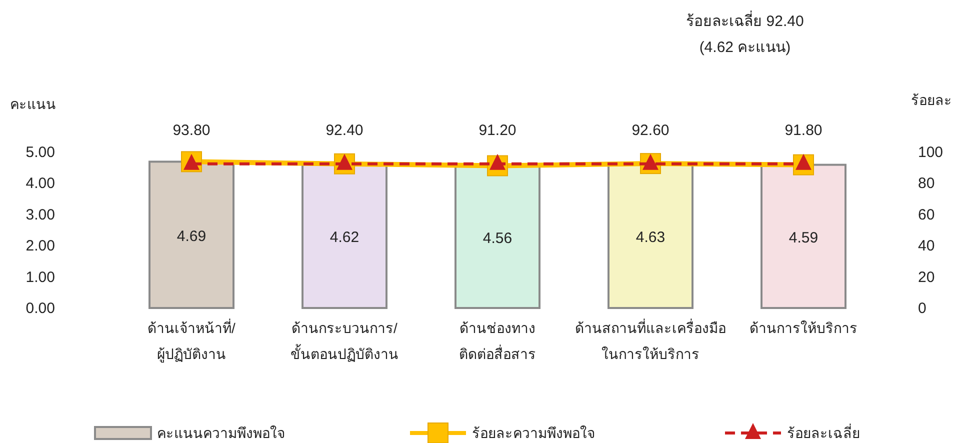 The width and height of the screenshot is (960, 443). I want to click on x-tick-label: ด้านสถานที่และเครื่องมือ ในการให้บริการ, so click(650, 340).